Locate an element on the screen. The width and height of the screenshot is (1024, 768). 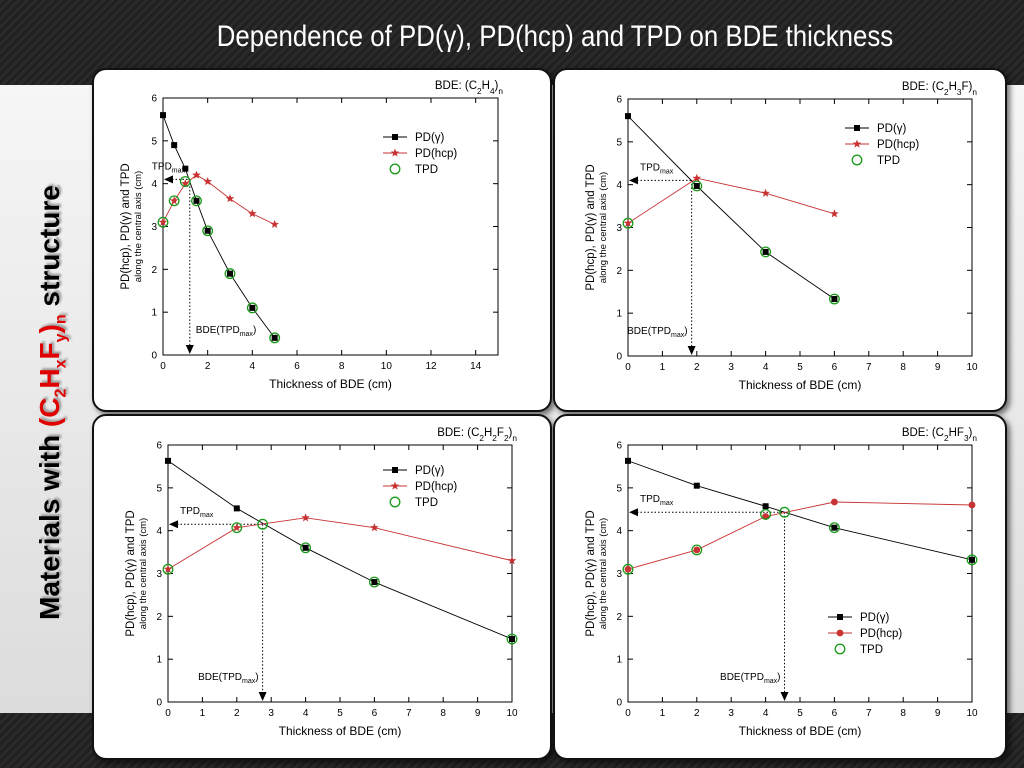
material-label: BDE: (C2H2F2)n is located at coordinates (477, 435).